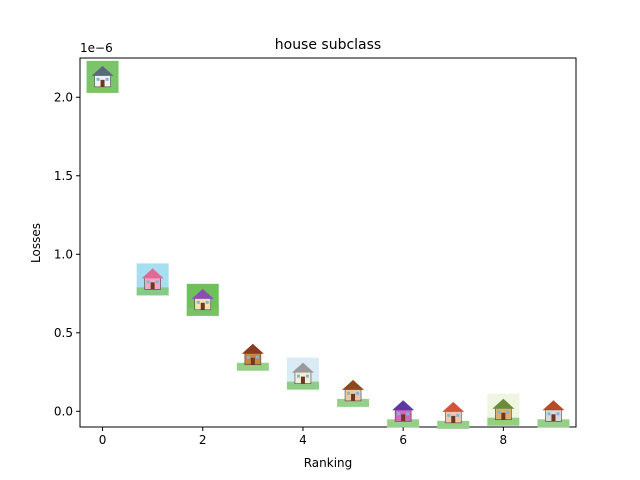 The width and height of the screenshot is (640, 480). I want to click on y-tick-label: 1.0, so click(63, 254).